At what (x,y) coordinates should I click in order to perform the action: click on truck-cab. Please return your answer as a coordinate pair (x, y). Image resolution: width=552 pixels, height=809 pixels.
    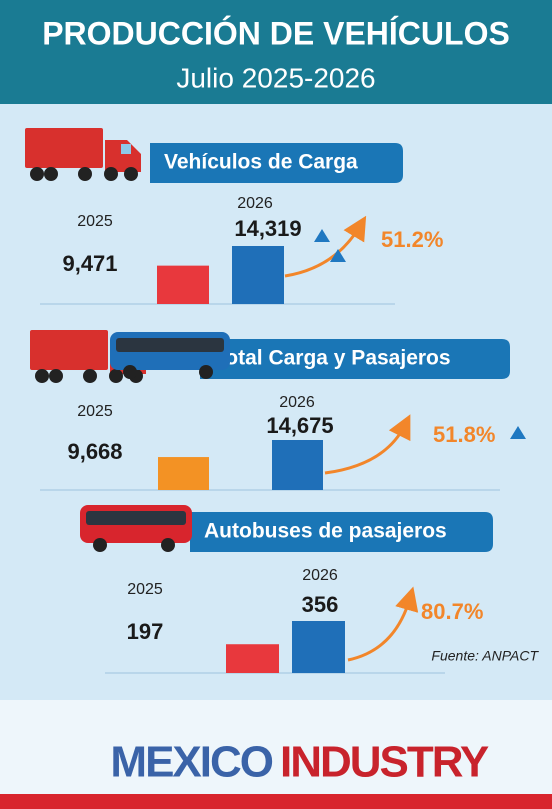
    Looking at the image, I should click on (123, 156).